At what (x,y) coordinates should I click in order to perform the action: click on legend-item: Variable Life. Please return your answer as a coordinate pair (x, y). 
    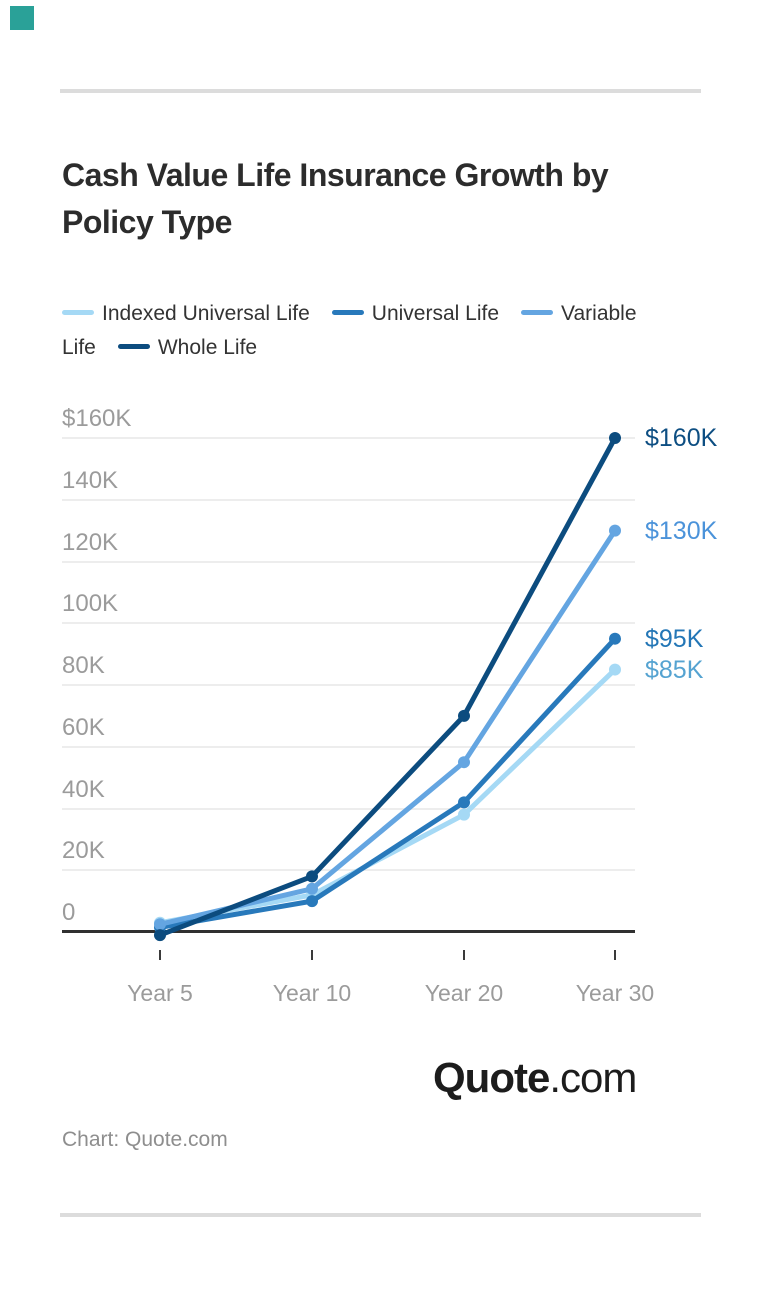
    Looking at the image, I should click on (349, 330).